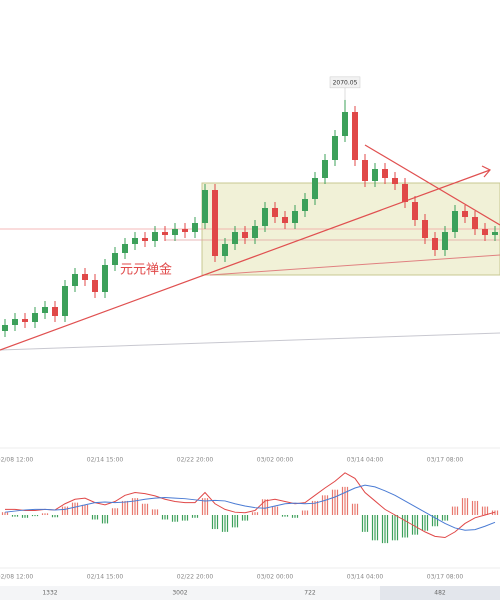 The width and height of the screenshot is (500, 600). Describe the element at coordinates (146, 270) in the screenshot. I see `watermark: 元元禅金` at that location.